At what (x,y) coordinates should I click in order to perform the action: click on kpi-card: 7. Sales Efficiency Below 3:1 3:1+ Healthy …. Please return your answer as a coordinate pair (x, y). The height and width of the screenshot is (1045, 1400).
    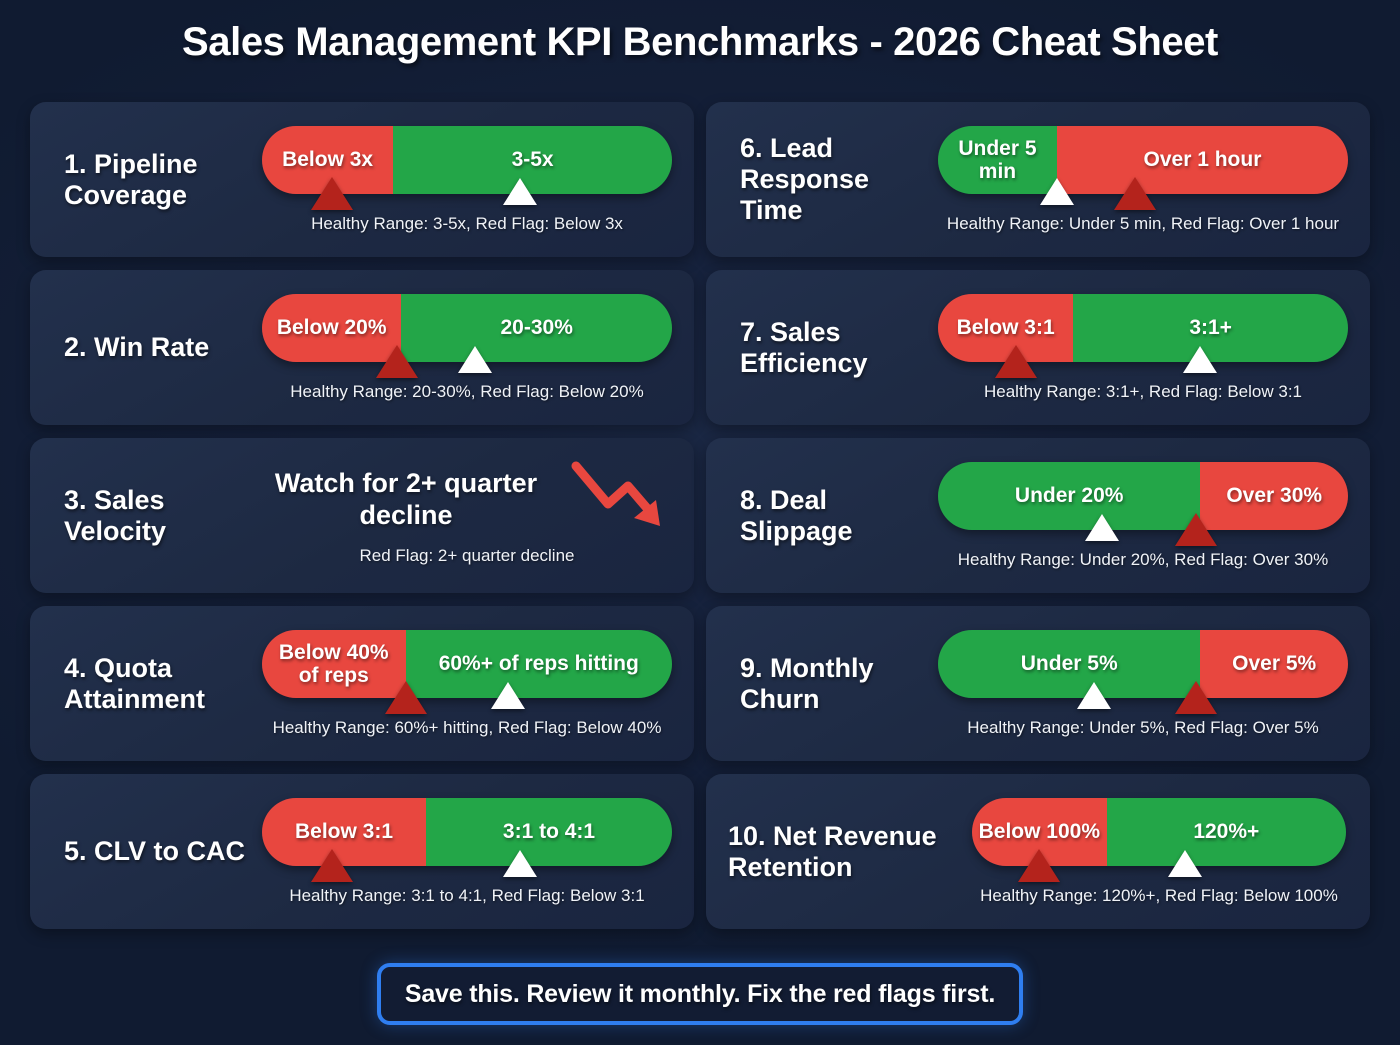
    Looking at the image, I should click on (1038, 347).